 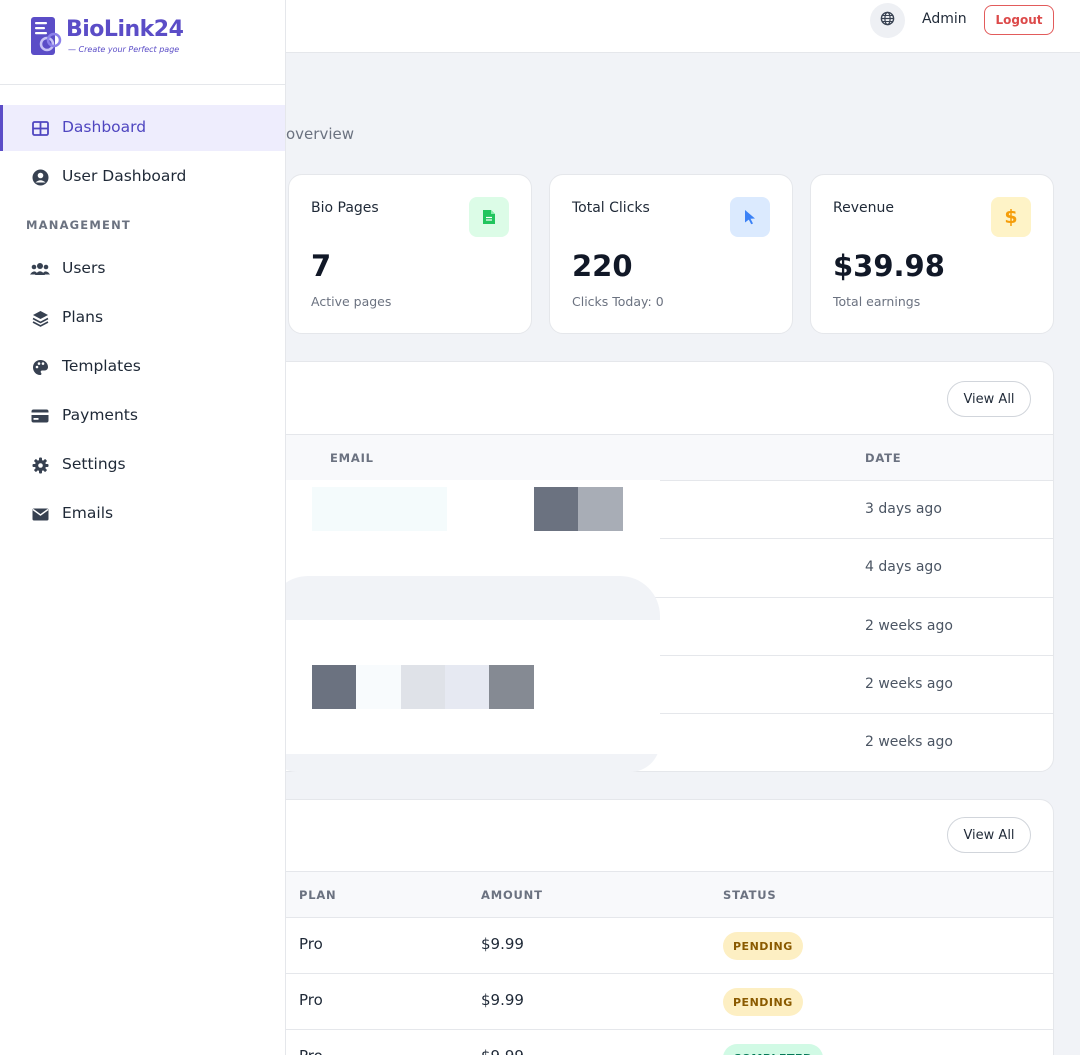 I want to click on layers-icon, so click(x=40, y=318).